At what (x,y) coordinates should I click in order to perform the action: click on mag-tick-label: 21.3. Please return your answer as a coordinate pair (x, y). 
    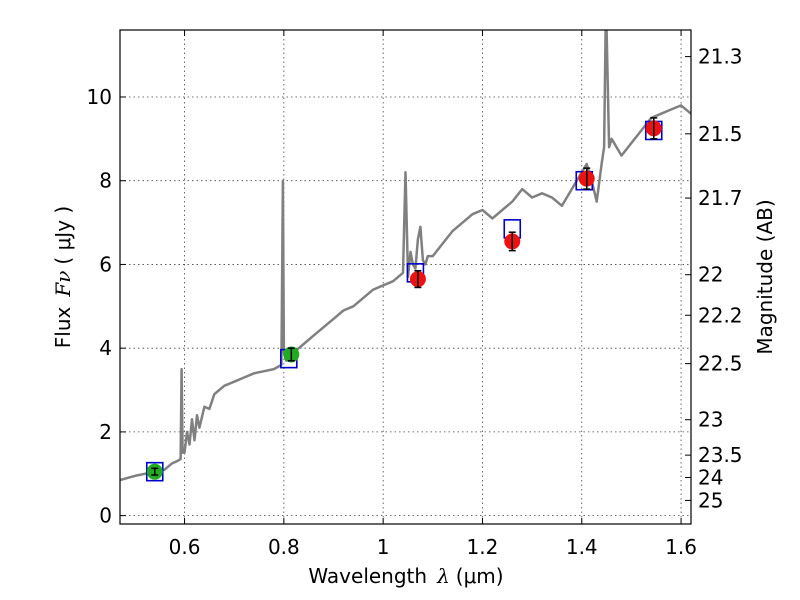
    Looking at the image, I should click on (720, 57).